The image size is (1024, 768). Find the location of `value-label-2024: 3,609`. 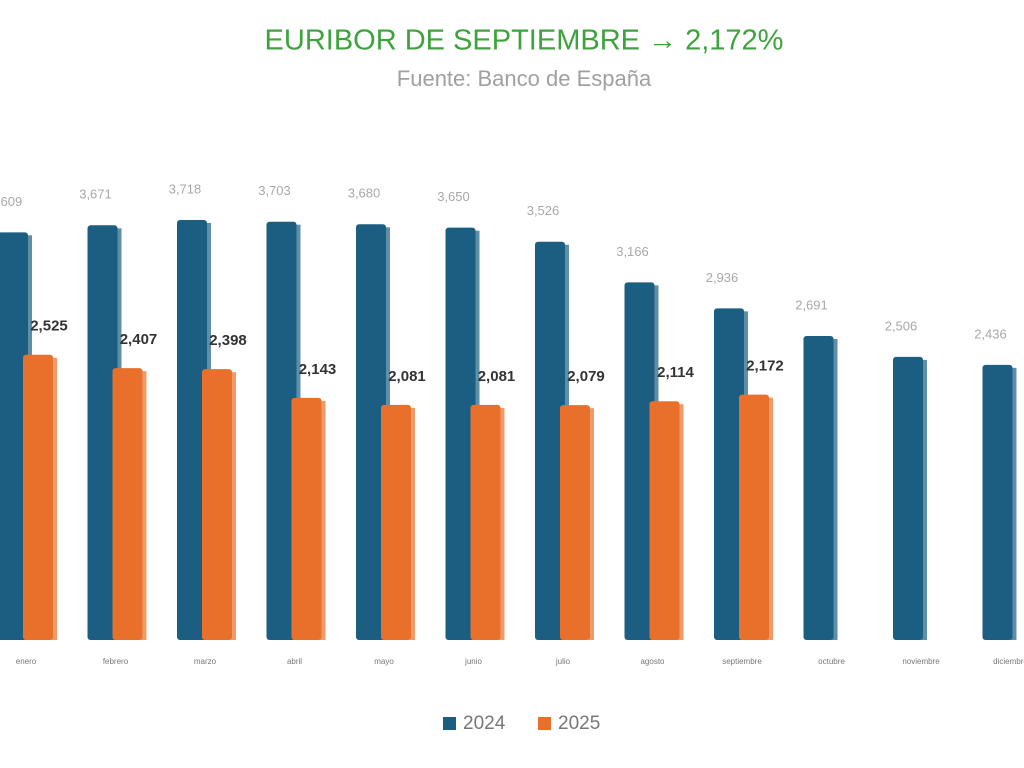

value-label-2024: 3,609 is located at coordinates (11, 201).